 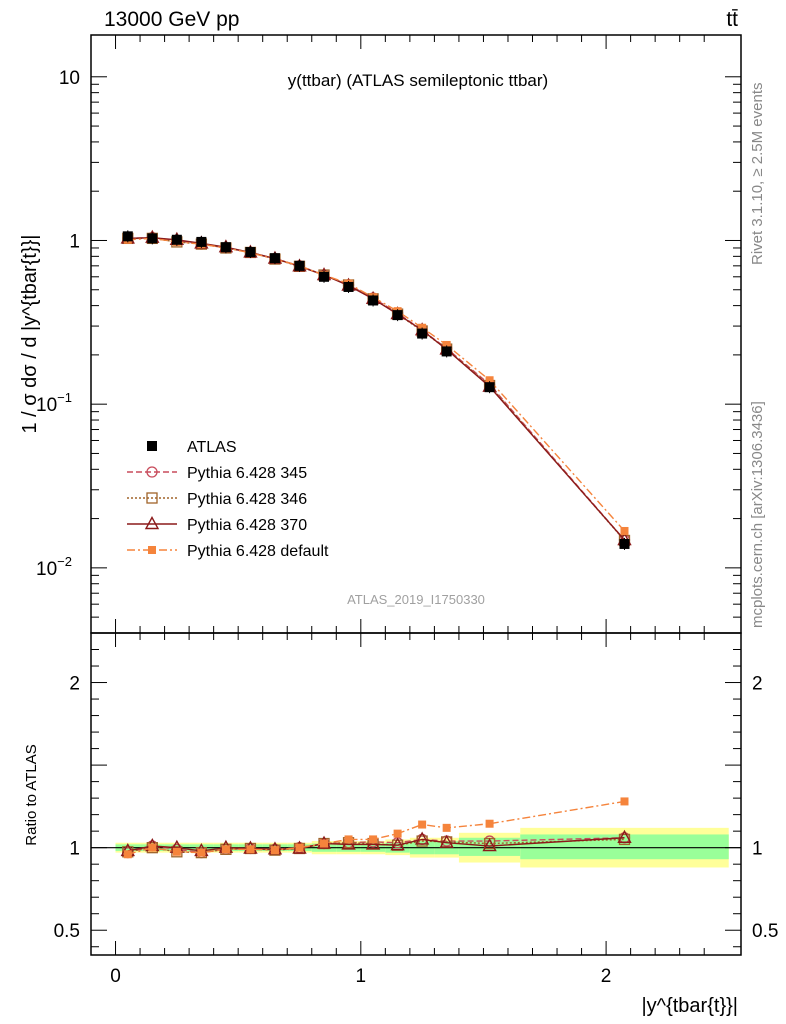 What do you see at coordinates (115, 976) in the screenshot?
I see `x-tick-label: 0` at bounding box center [115, 976].